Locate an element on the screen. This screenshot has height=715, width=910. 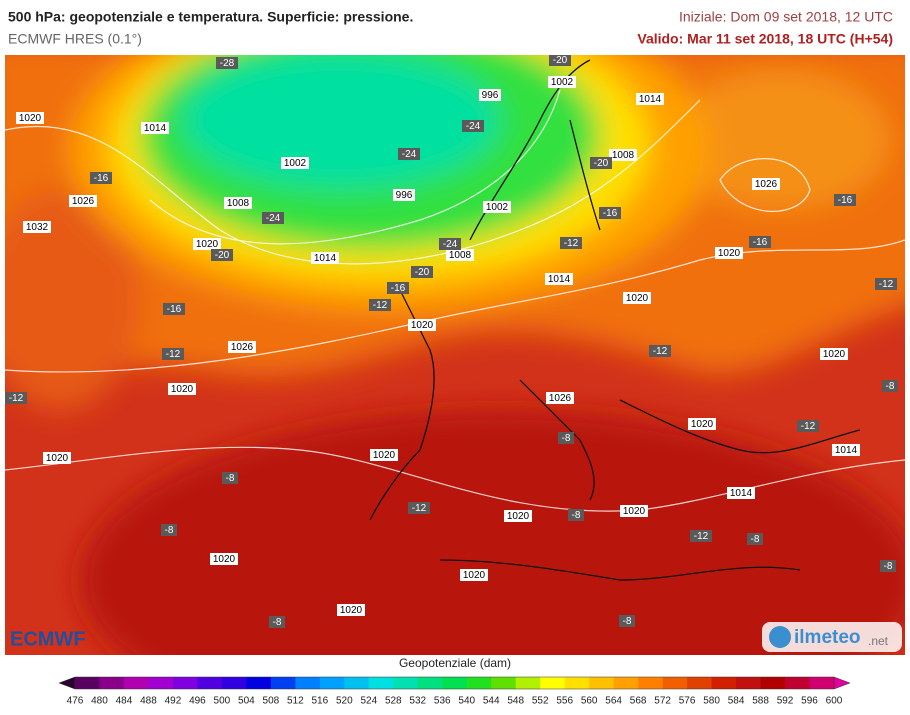
colorbar-tick-label: 584 is located at coordinates (736, 701).